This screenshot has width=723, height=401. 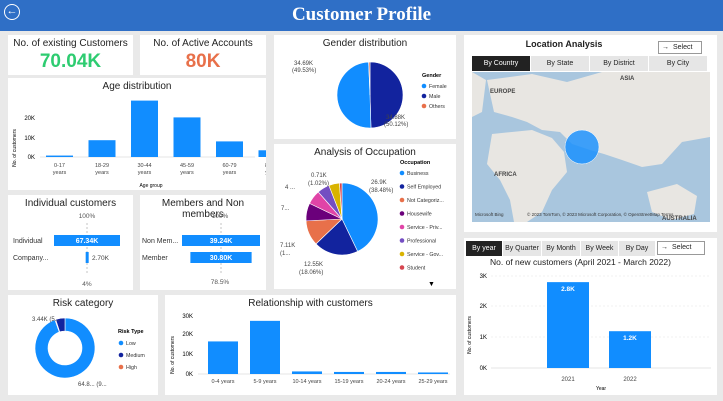 What do you see at coordinates (70, 203) in the screenshot?
I see `individual-title: Individual customers` at bounding box center [70, 203].